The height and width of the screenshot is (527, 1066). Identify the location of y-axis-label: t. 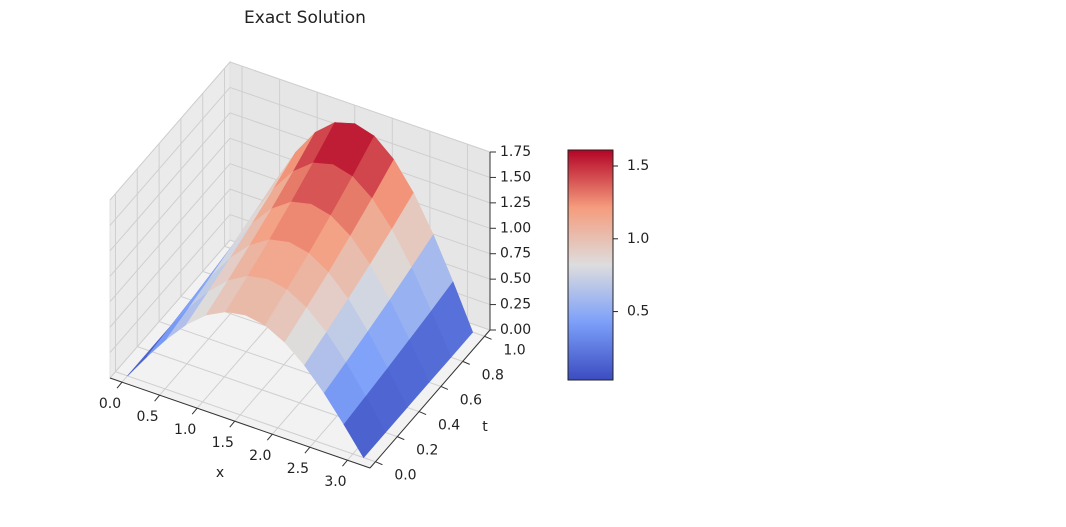
(485, 427).